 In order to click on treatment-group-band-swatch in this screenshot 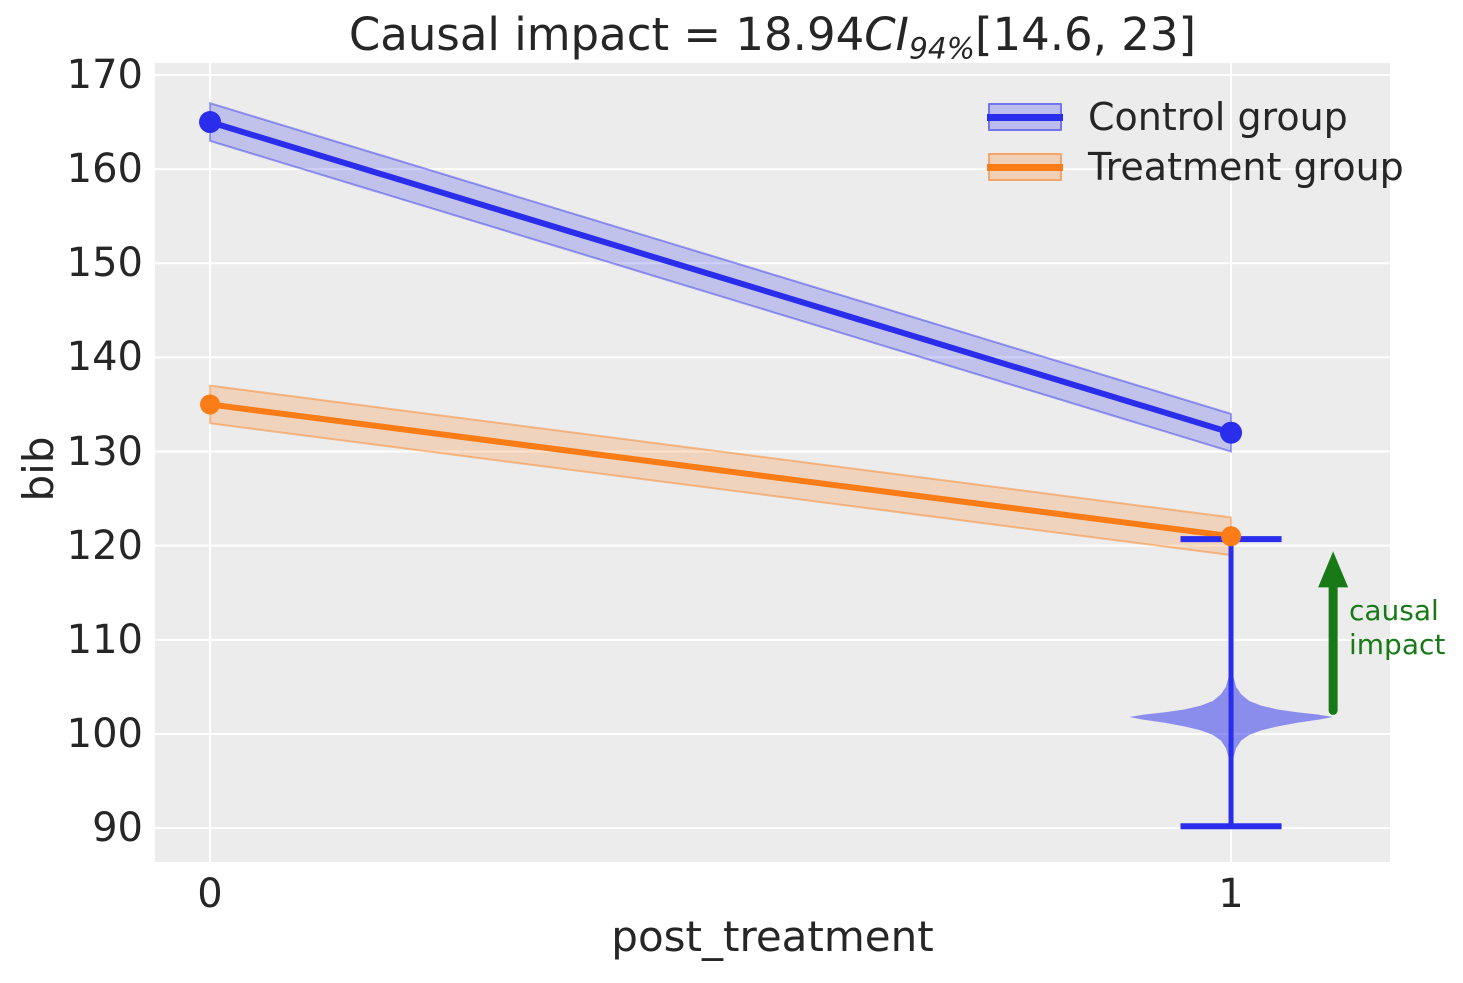, I will do `click(1025, 167)`.